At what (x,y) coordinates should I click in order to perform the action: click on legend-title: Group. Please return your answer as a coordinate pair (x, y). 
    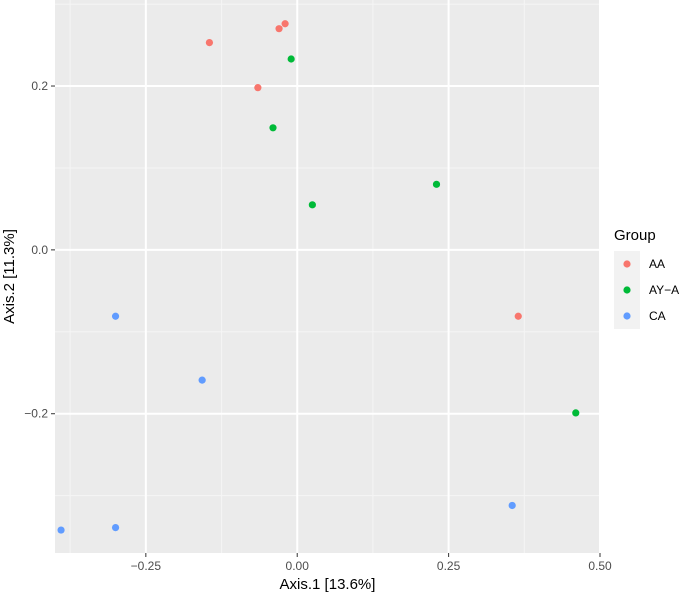
    Looking at the image, I should click on (635, 235).